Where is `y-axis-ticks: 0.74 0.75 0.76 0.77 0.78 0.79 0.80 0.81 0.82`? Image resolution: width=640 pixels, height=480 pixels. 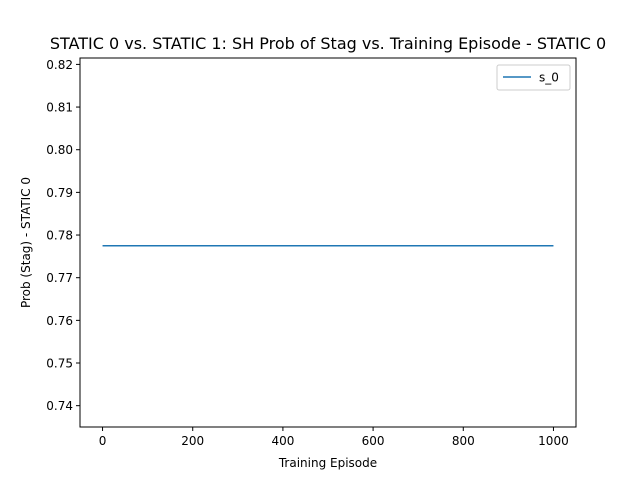
y-axis-ticks: 0.74 0.75 0.76 0.77 0.78 0.79 0.80 0.81 0.82 is located at coordinates (63, 235).